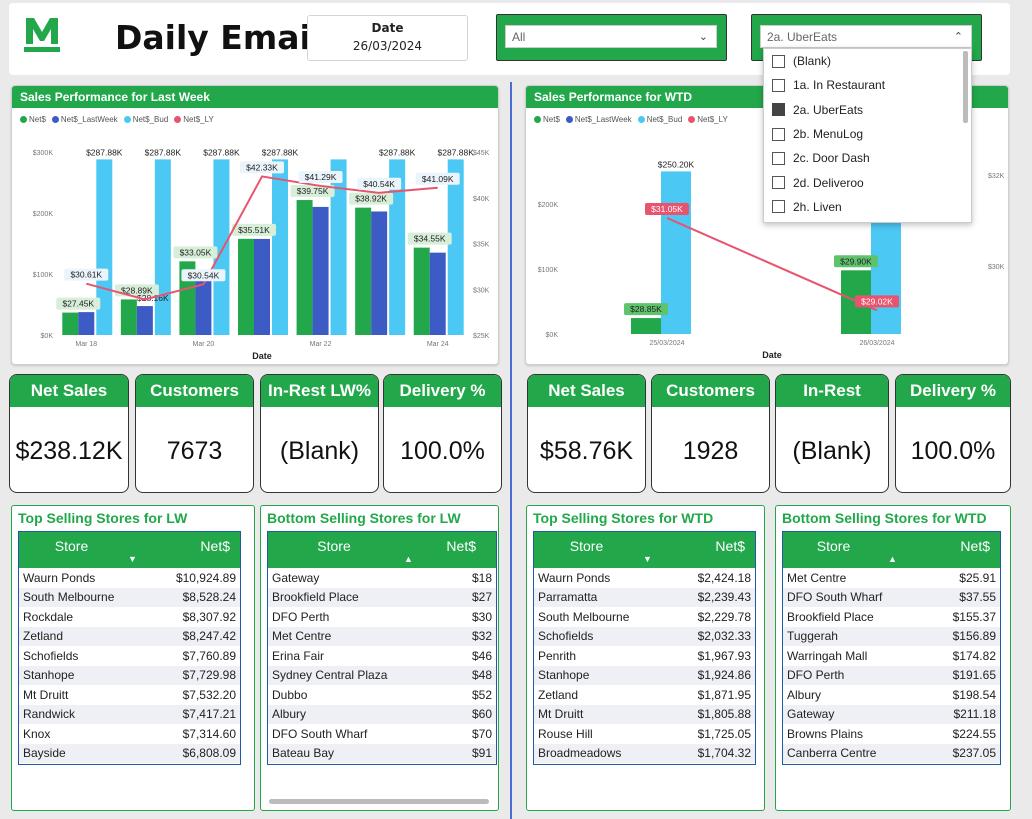 The image size is (1032, 819). Describe the element at coordinates (891, 695) in the screenshot. I see `table-row: Albury $198.54` at that location.